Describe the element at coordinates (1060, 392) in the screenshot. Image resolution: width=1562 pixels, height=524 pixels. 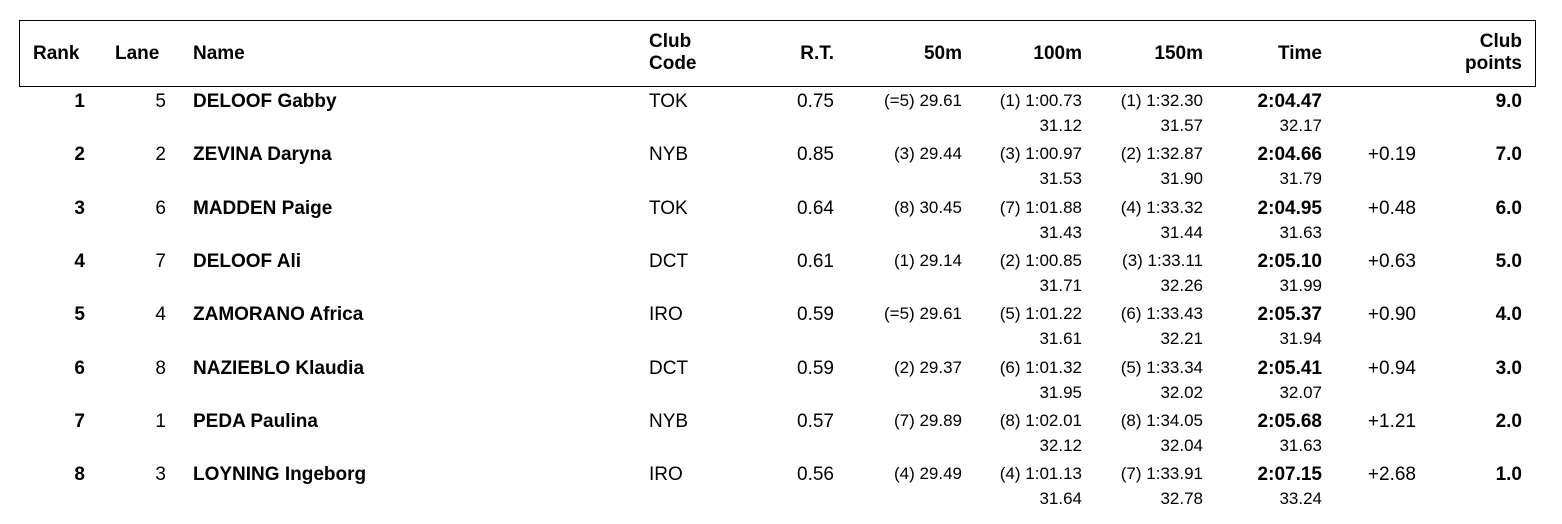
I see `split-100m-lap: 31.95` at that location.